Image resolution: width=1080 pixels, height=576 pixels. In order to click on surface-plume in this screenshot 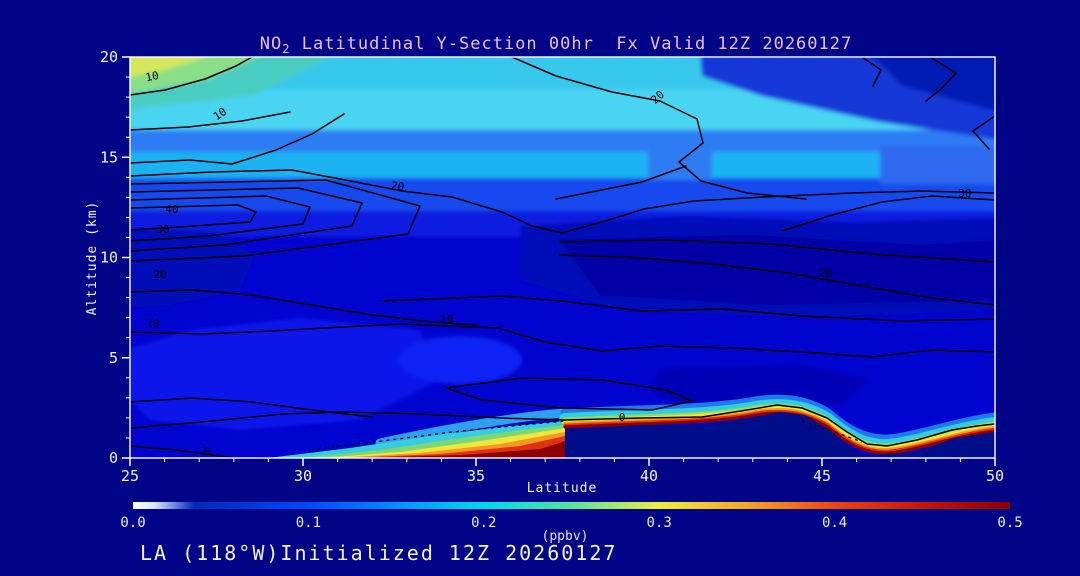, I will do `click(419, 433)`.